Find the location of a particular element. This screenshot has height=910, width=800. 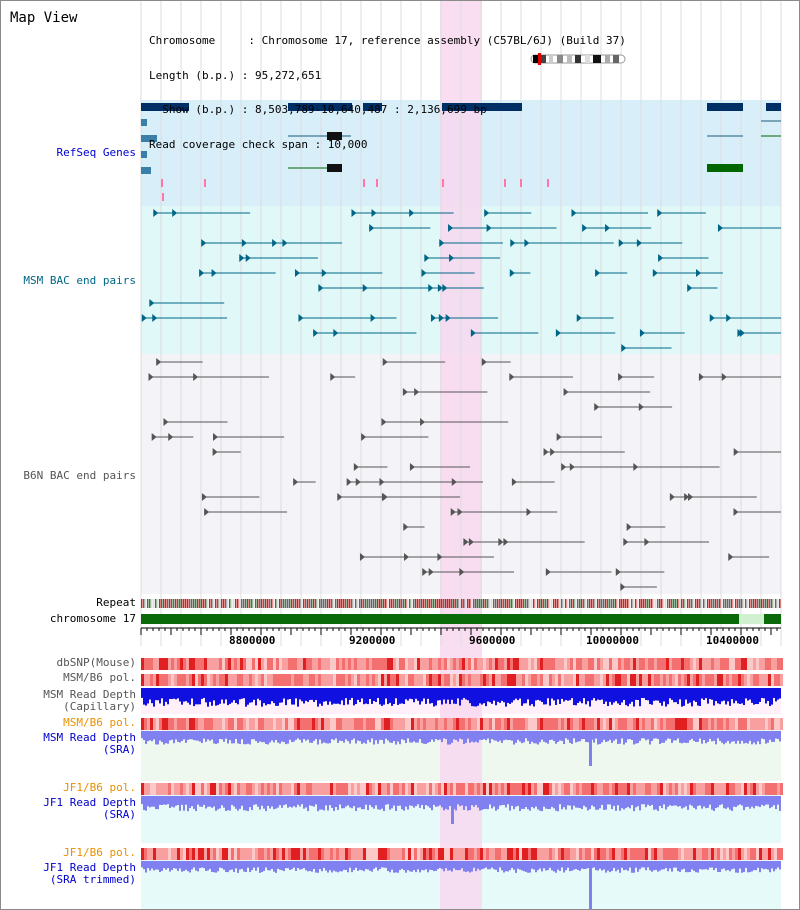

gene-marker is located at coordinates (162, 183).